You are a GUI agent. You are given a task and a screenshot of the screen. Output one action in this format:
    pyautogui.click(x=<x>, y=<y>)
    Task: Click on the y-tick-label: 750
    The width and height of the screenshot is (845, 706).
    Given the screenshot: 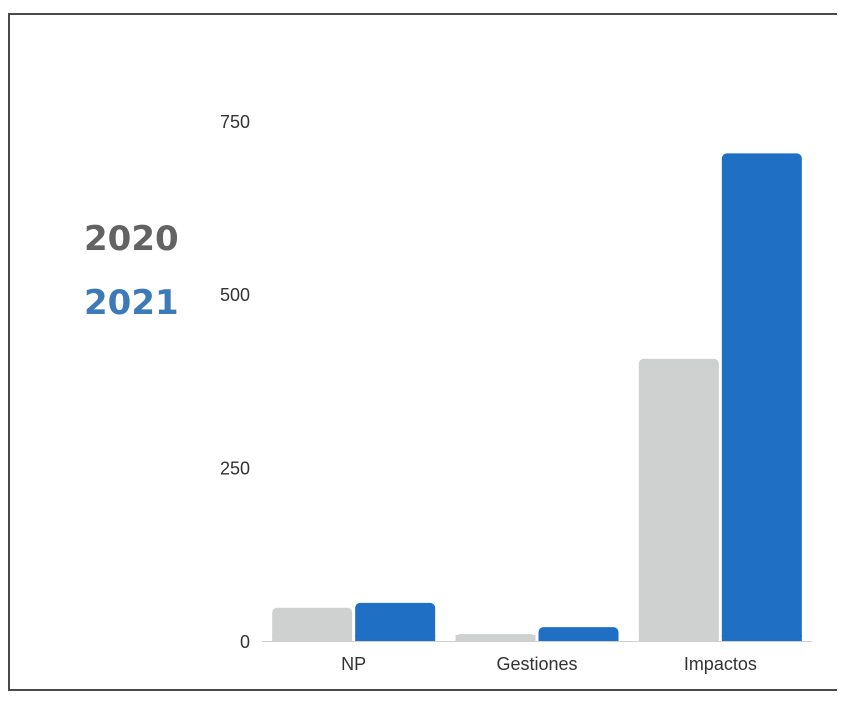 What is the action you would take?
    pyautogui.click(x=235, y=122)
    